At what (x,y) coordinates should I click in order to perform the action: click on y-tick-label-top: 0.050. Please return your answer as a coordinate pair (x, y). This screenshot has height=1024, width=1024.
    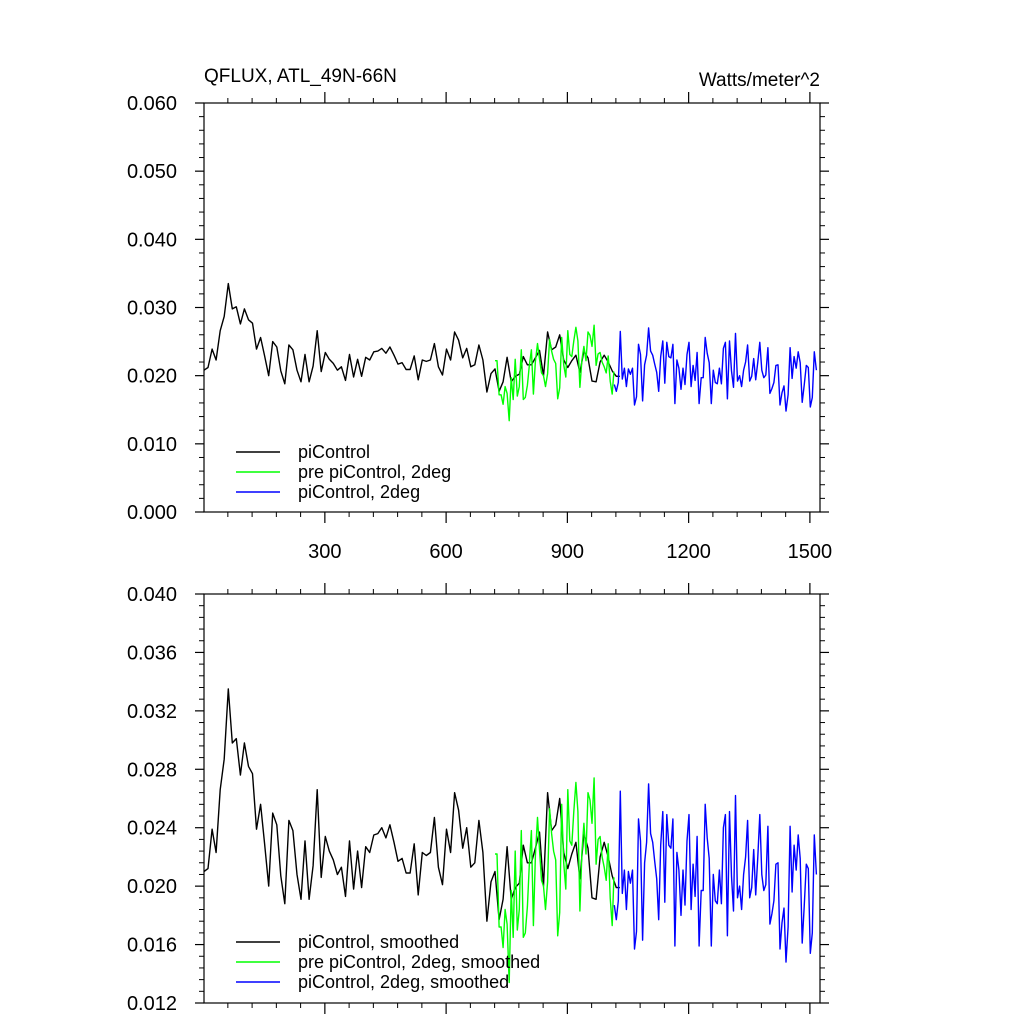
    Looking at the image, I should click on (152, 172).